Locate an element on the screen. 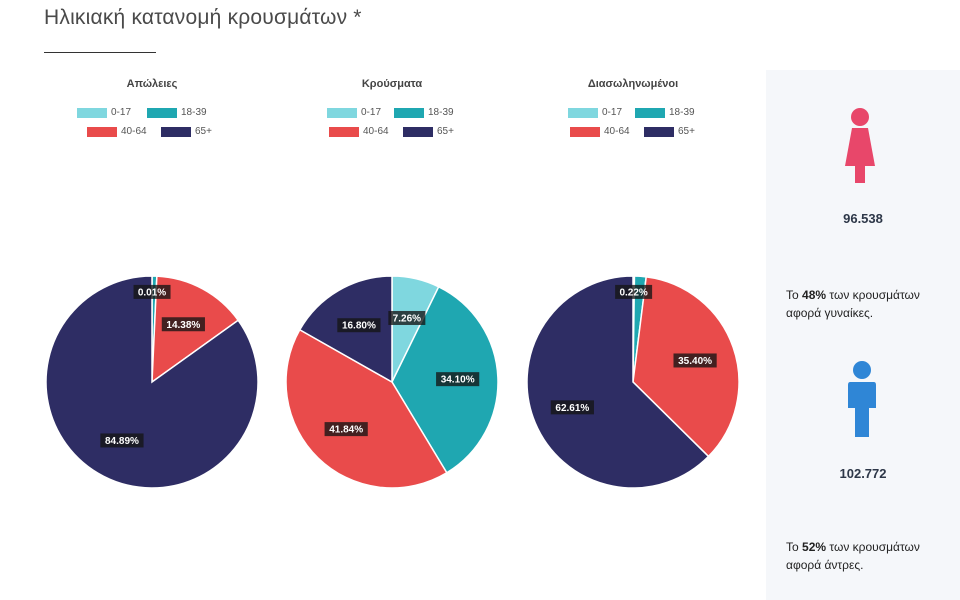  data-label: 35.40% is located at coordinates (695, 360).